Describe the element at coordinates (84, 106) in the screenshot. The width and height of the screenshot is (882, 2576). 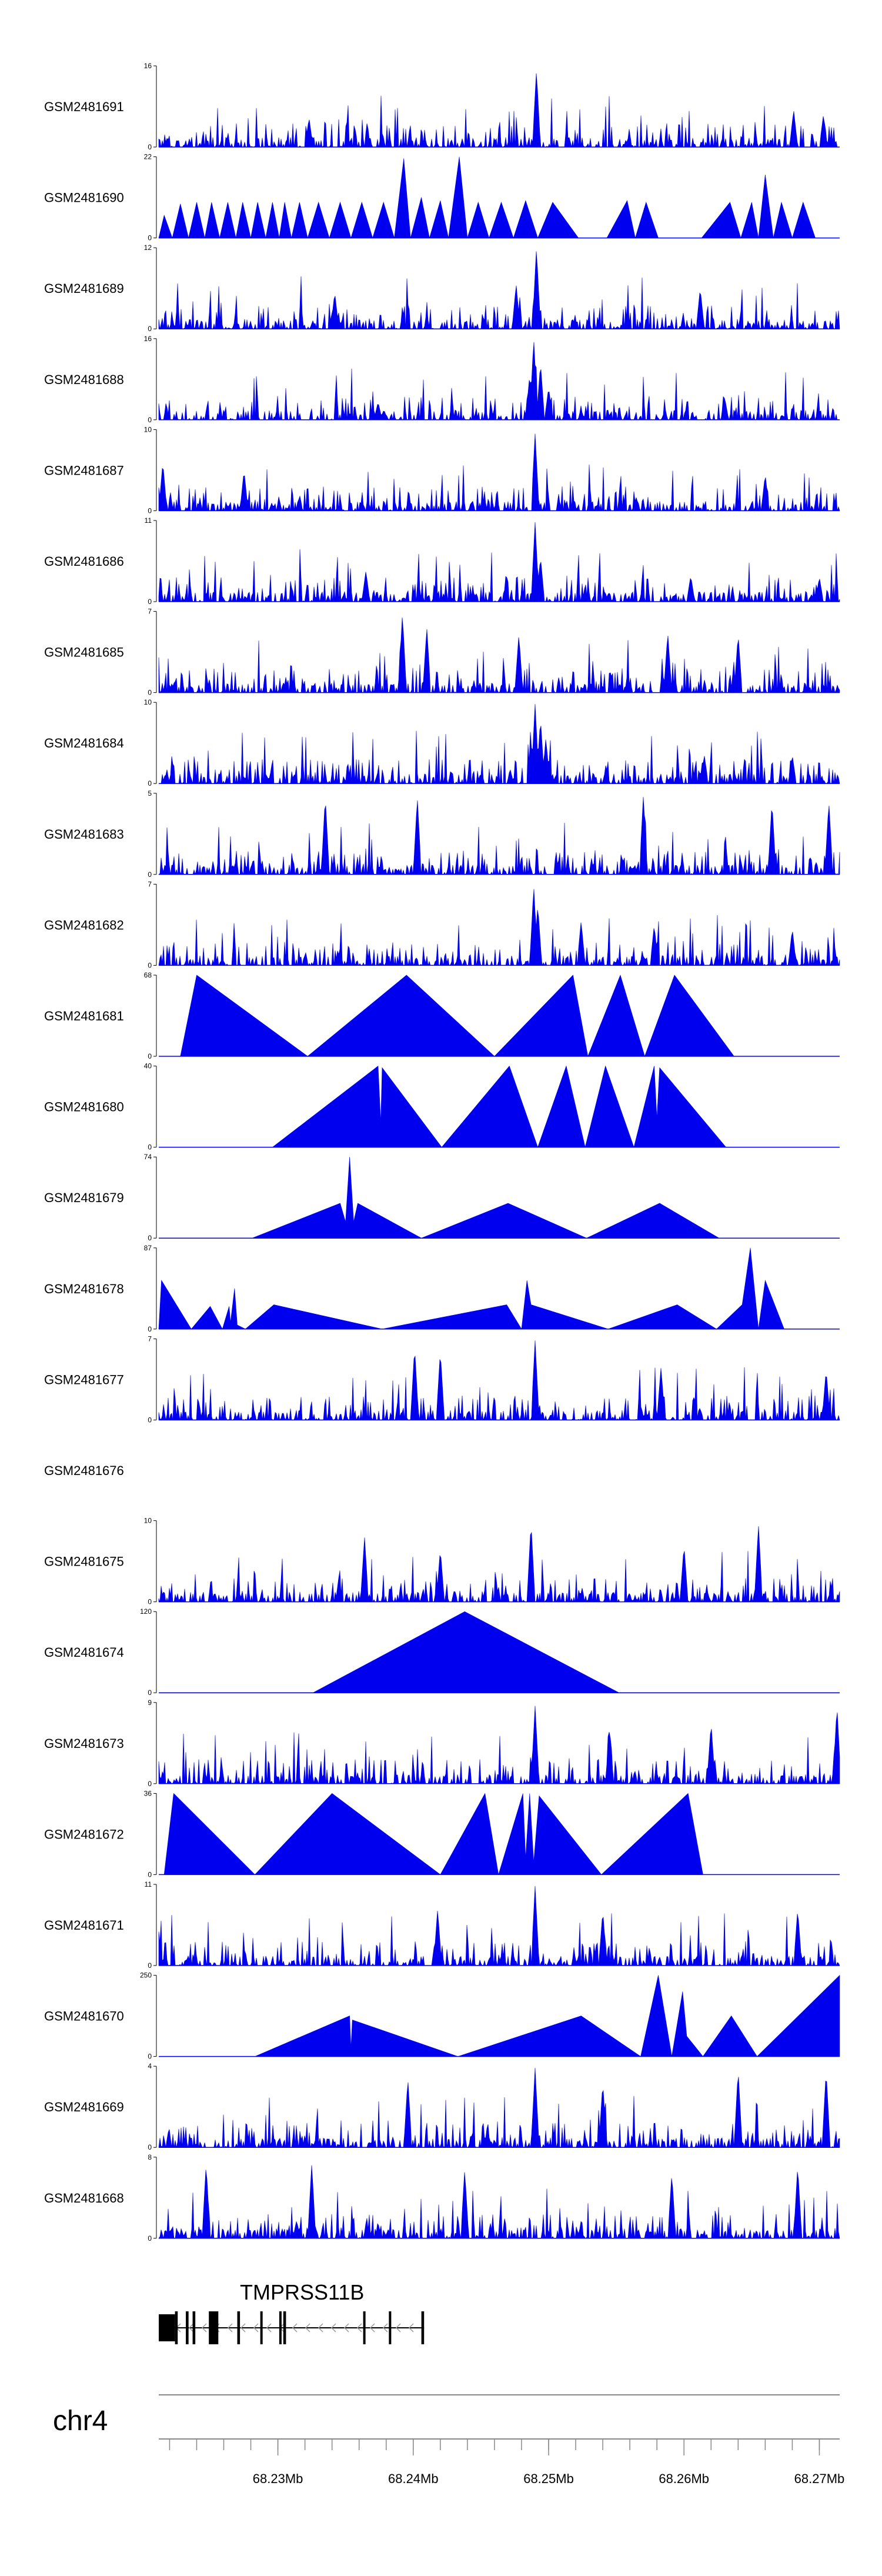
I see `track-label: GSM2481691` at that location.